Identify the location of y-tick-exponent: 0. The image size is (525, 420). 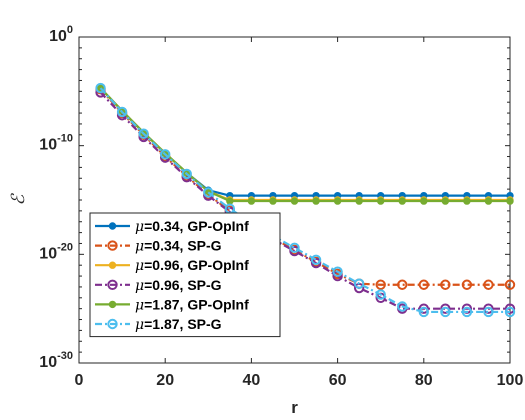
(70, 30).